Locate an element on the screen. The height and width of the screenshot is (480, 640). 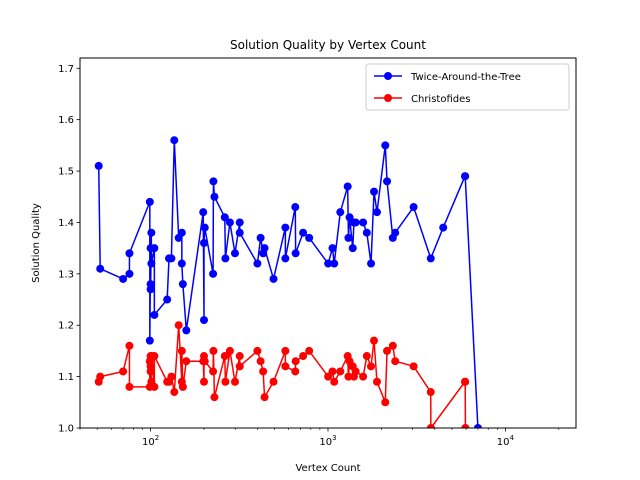
y-axis: 1.0 1.1 1.2 1.3 1.4 1.5 1.6 1.7 is located at coordinates (69, 249).